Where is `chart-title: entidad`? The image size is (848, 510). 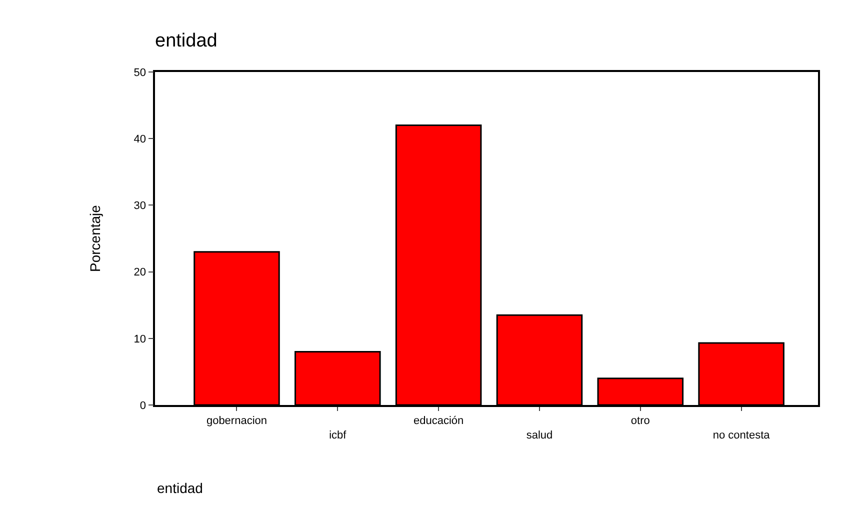 chart-title: entidad is located at coordinates (186, 41).